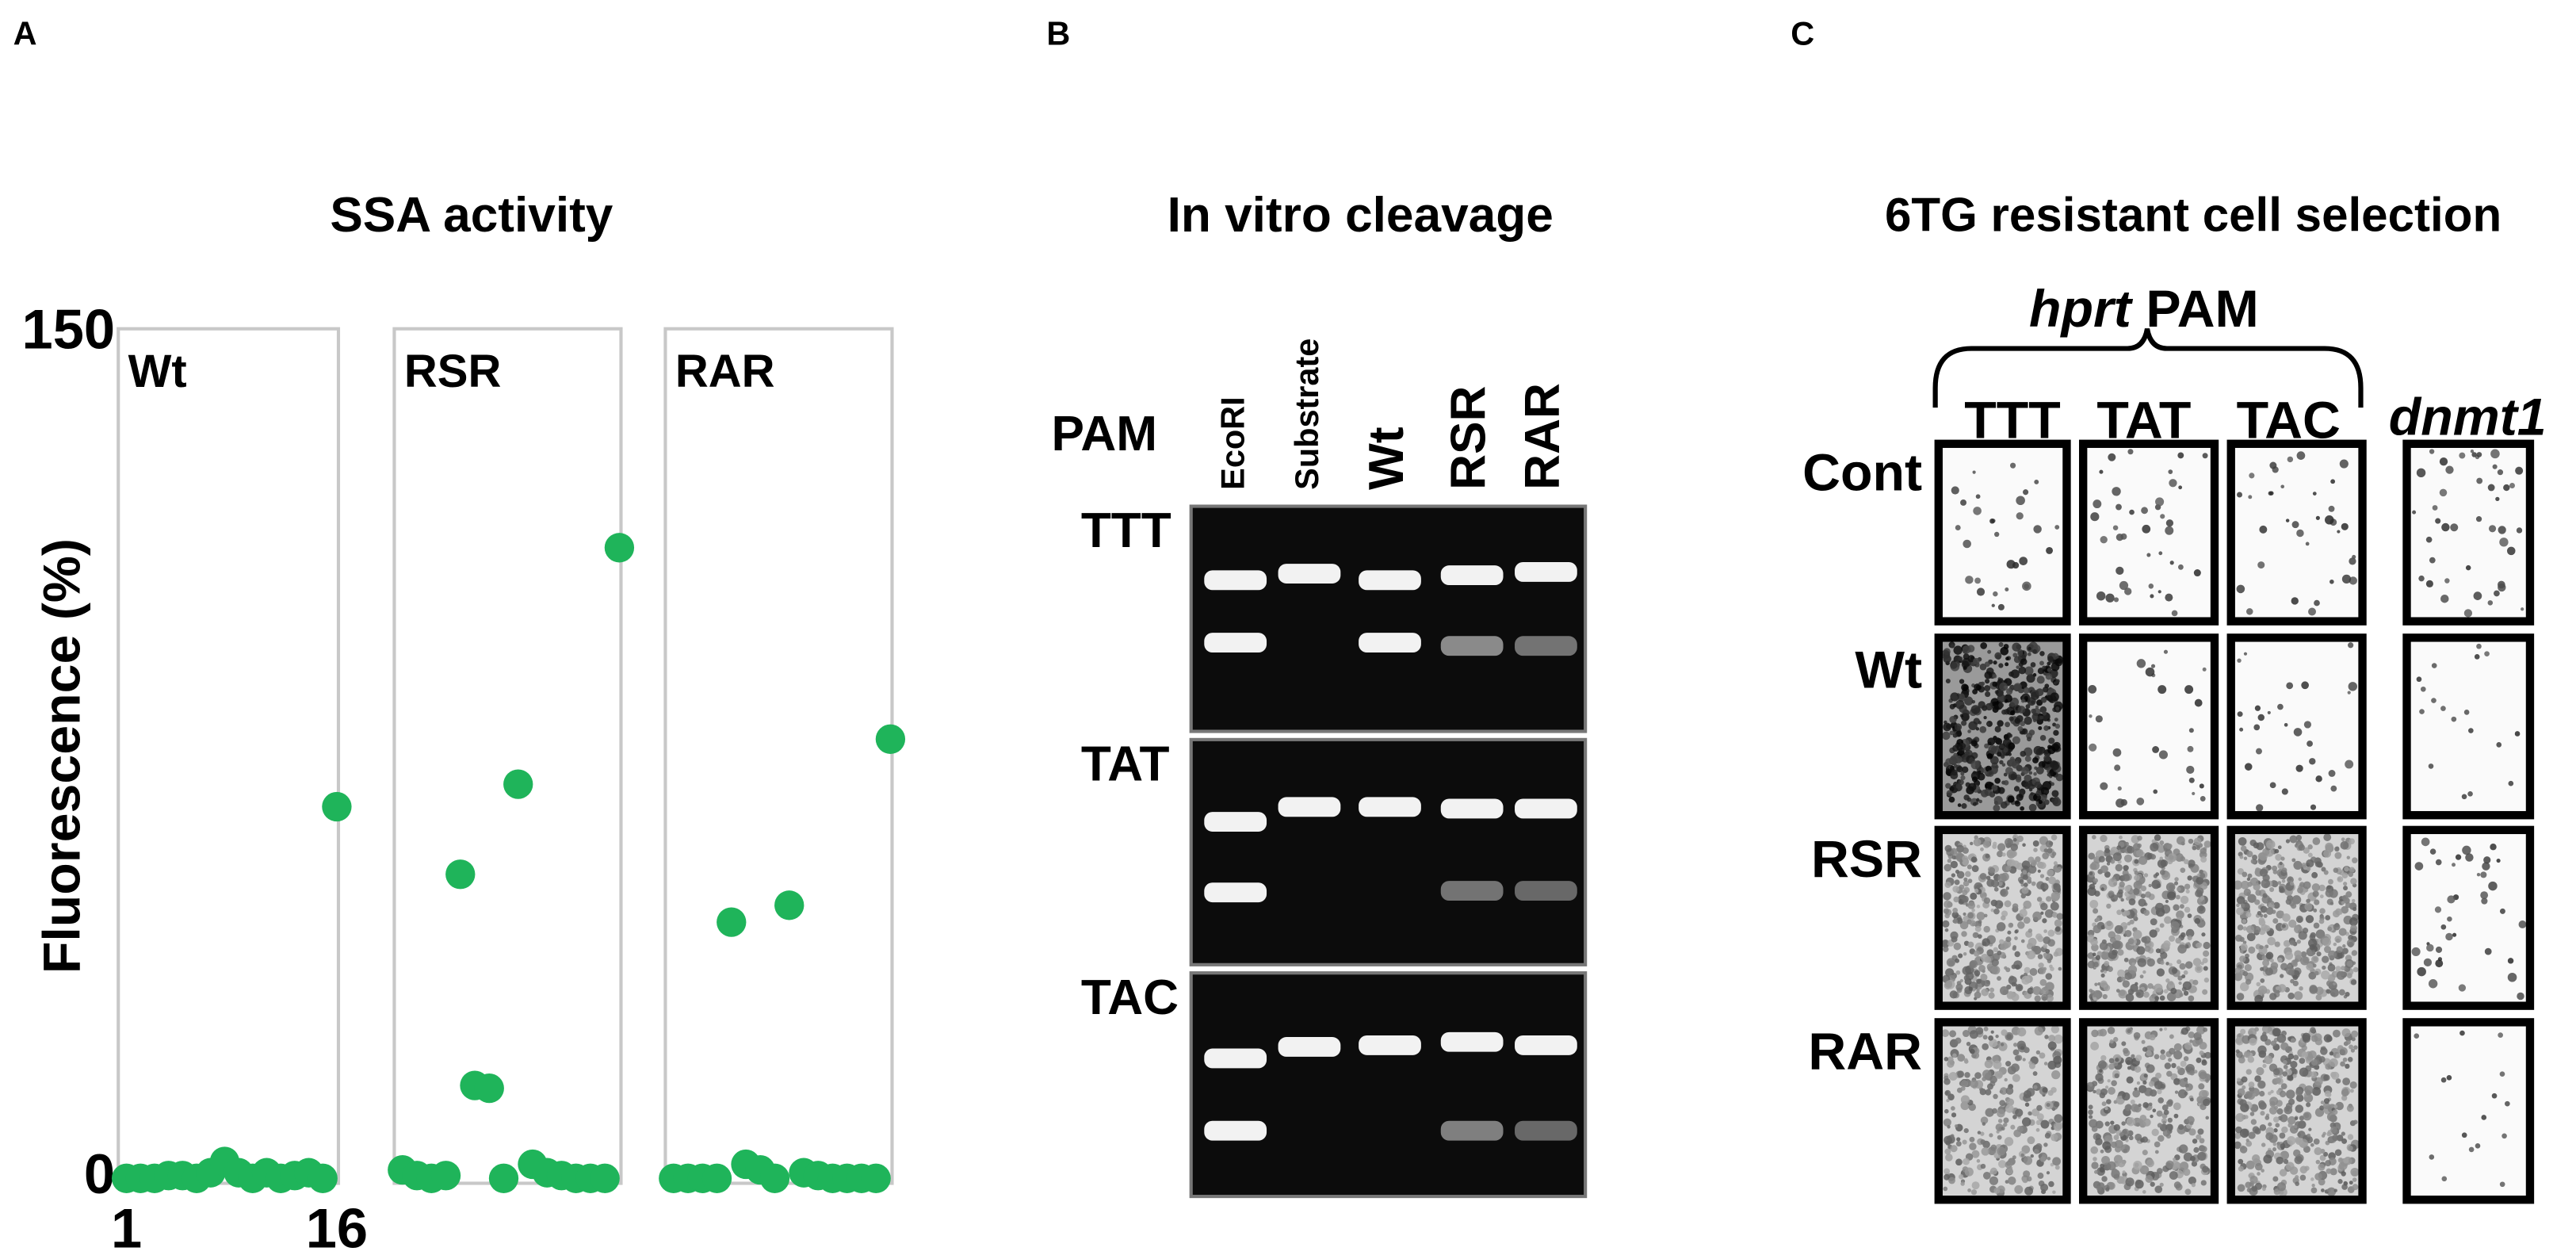  What do you see at coordinates (1235, 892) in the screenshot?
I see `gel-band` at bounding box center [1235, 892].